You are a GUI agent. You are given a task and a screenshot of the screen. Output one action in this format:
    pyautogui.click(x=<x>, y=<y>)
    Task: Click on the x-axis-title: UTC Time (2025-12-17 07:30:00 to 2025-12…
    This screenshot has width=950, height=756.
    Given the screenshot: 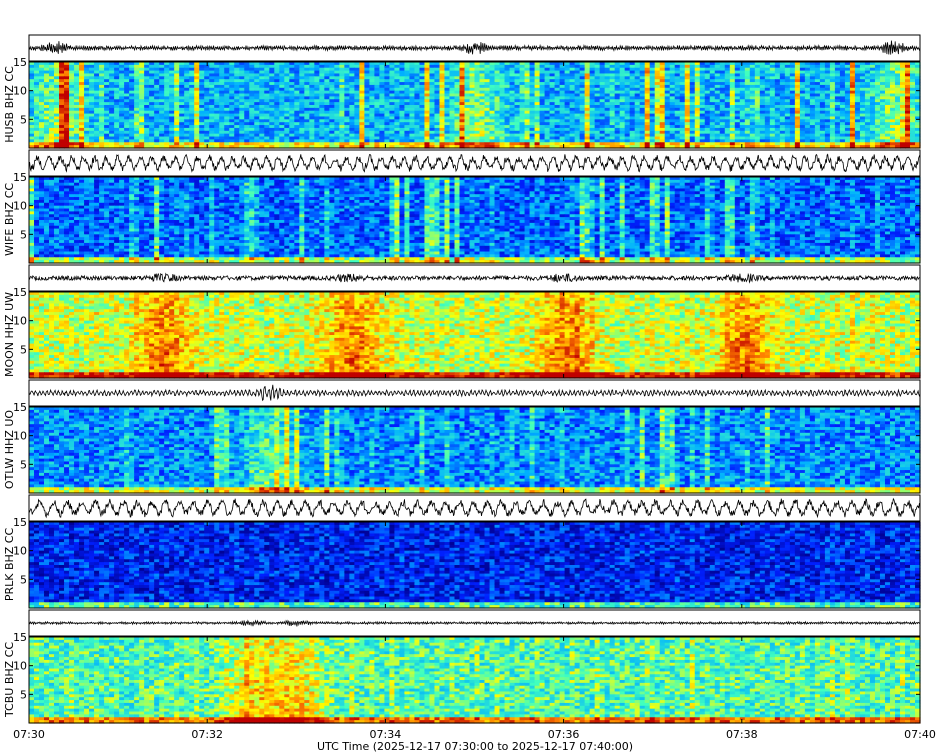 What is the action you would take?
    pyautogui.click(x=475, y=746)
    